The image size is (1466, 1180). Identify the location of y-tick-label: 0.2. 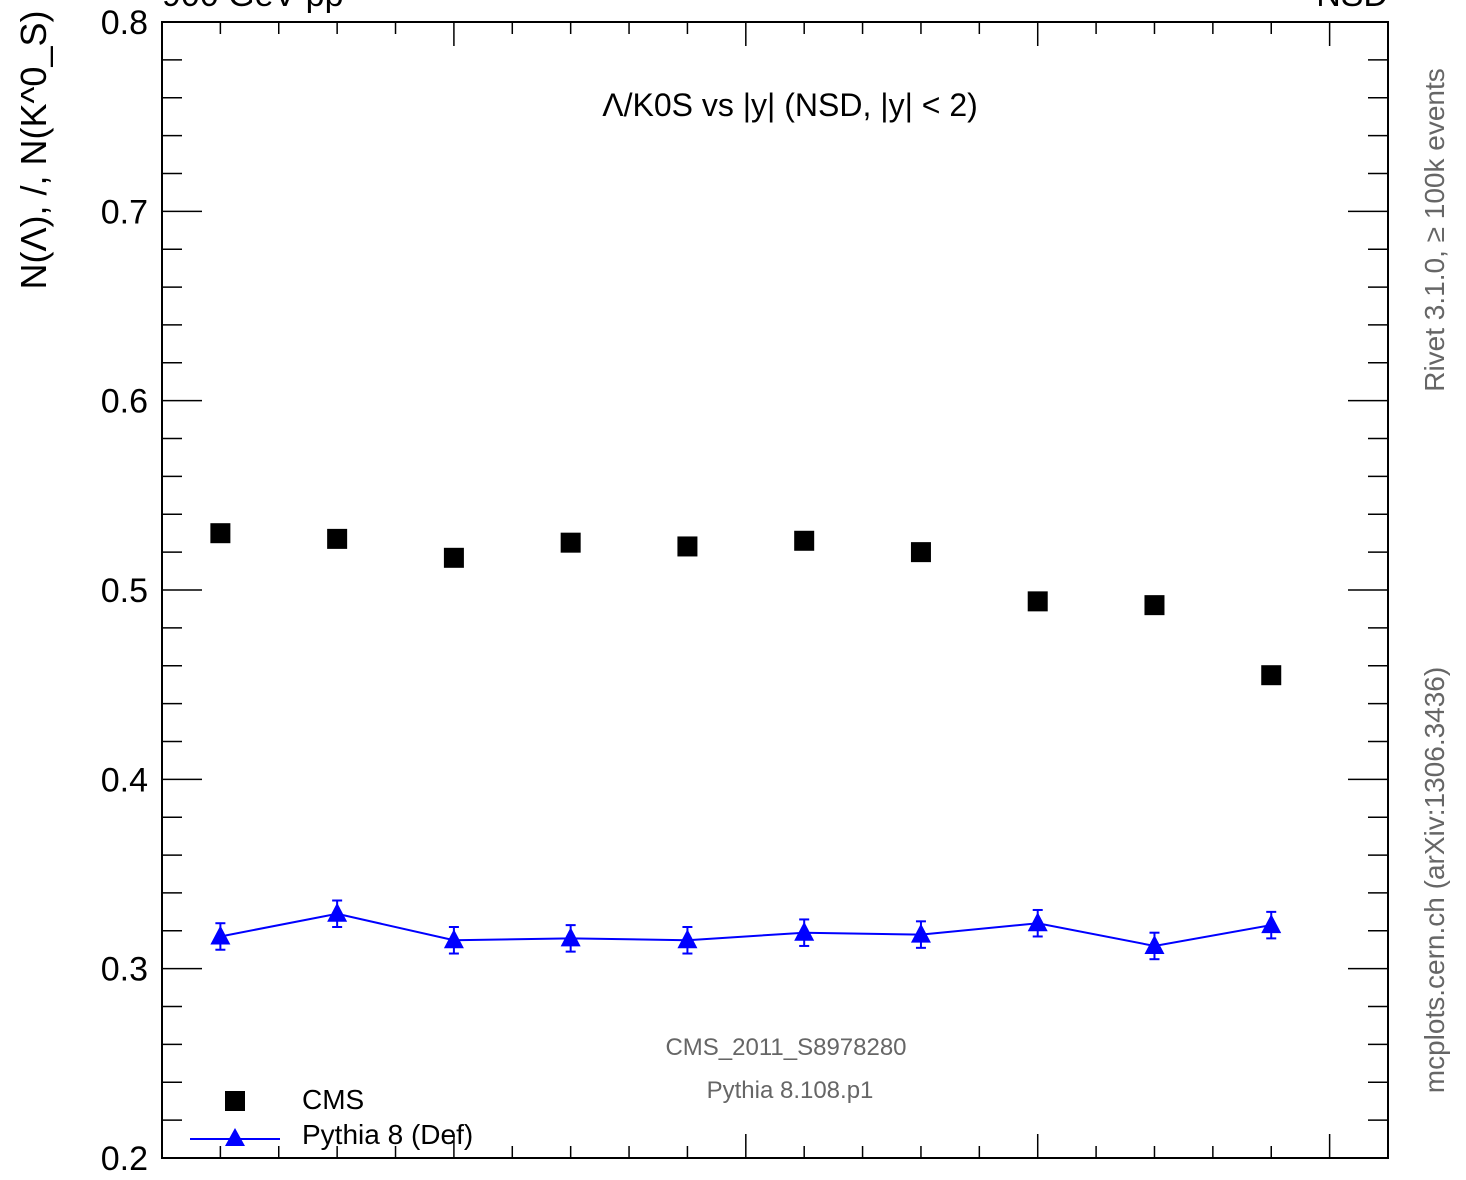
(124, 1159).